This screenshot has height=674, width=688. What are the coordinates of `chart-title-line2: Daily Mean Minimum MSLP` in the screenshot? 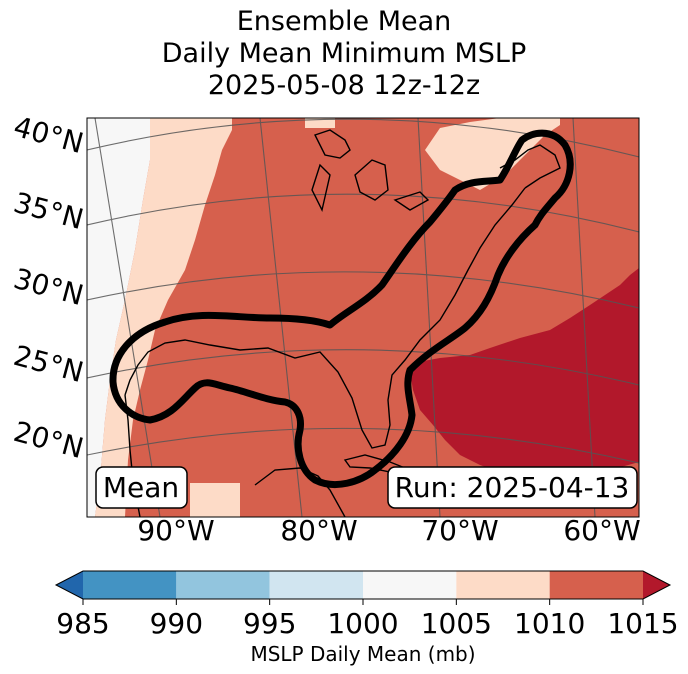 It's located at (344, 53).